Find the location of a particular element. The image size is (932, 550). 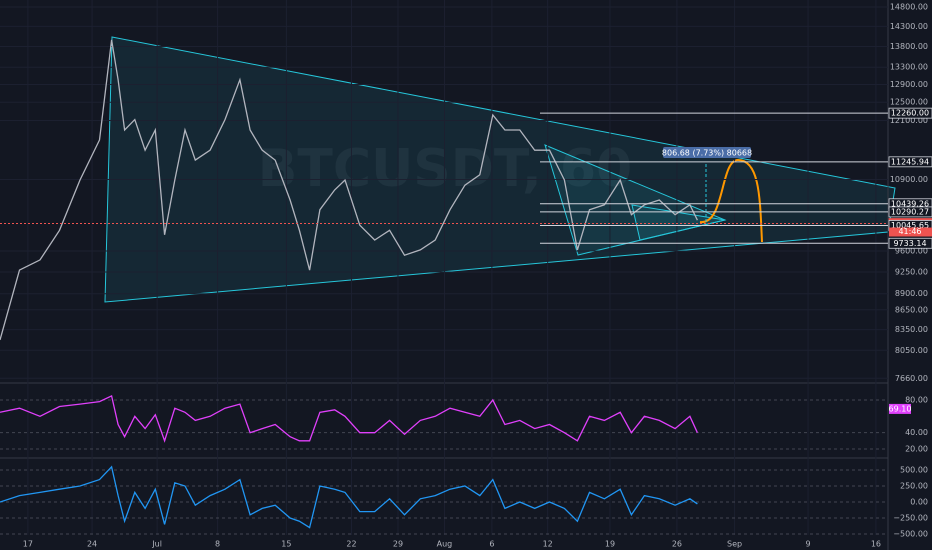

y-tick-label: 0.00 is located at coordinates (919, 501).